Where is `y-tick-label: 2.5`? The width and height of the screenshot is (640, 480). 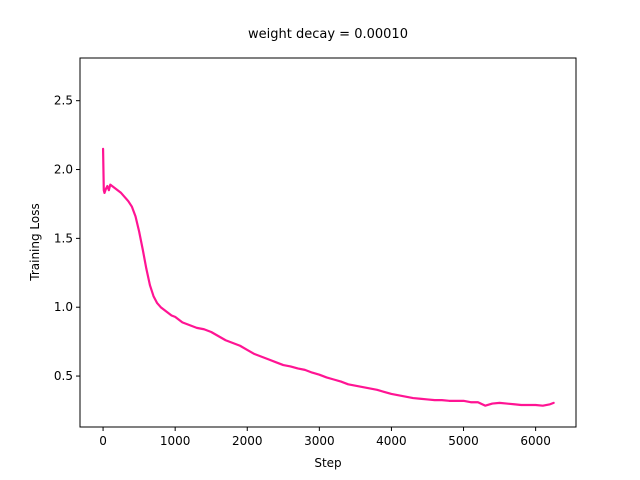
y-tick-label: 2.5 is located at coordinates (63, 101).